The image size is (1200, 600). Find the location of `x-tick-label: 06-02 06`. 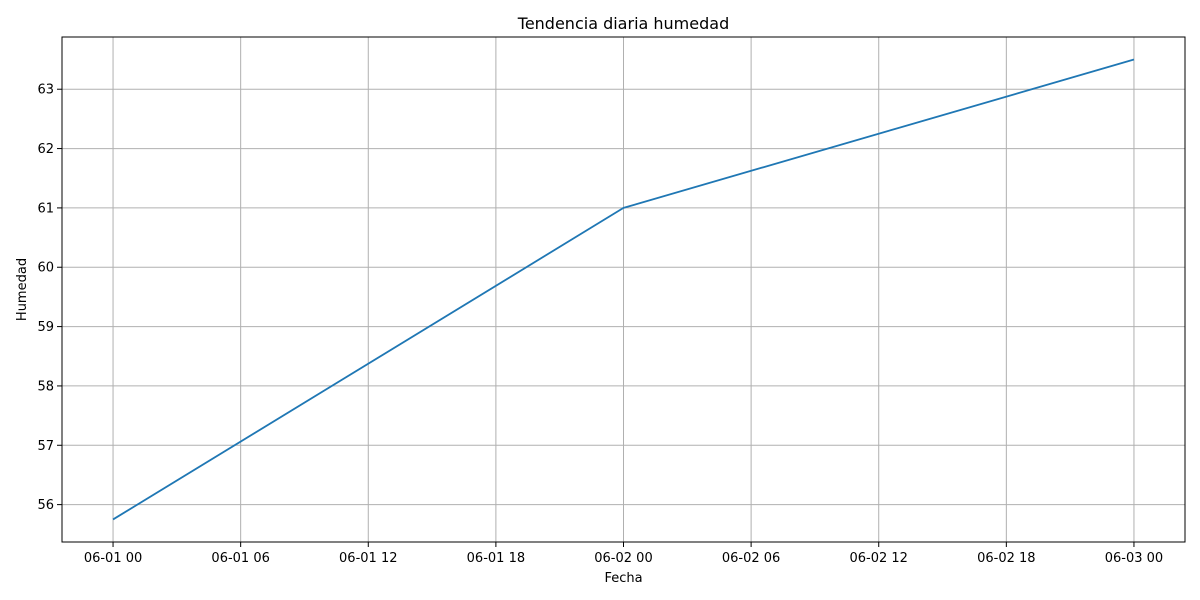

x-tick-label: 06-02 06 is located at coordinates (751, 558).